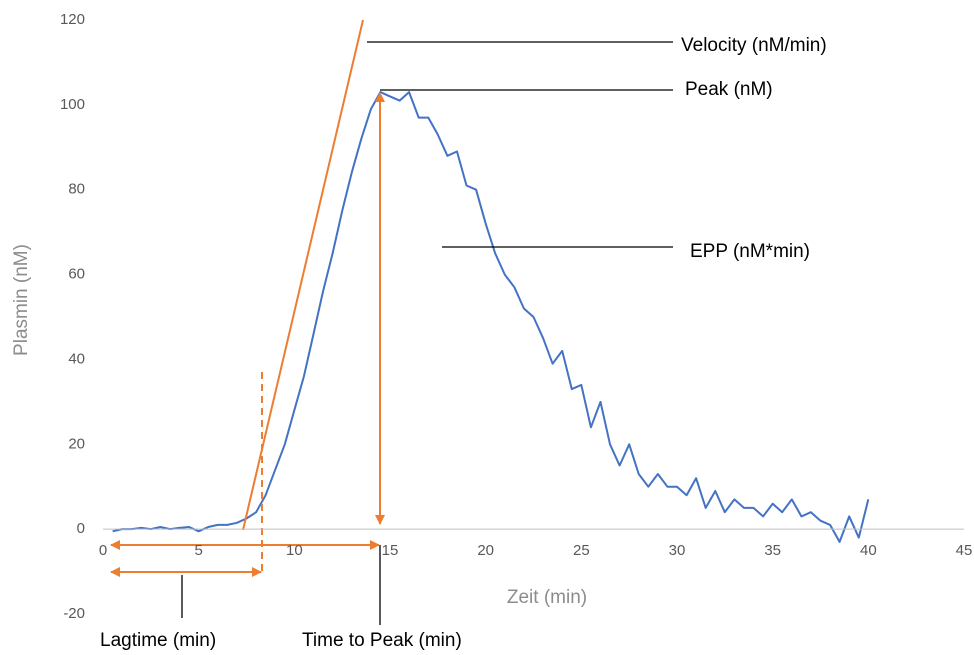 This screenshot has height=655, width=974. I want to click on y-tick-label: -20, so click(74, 613).